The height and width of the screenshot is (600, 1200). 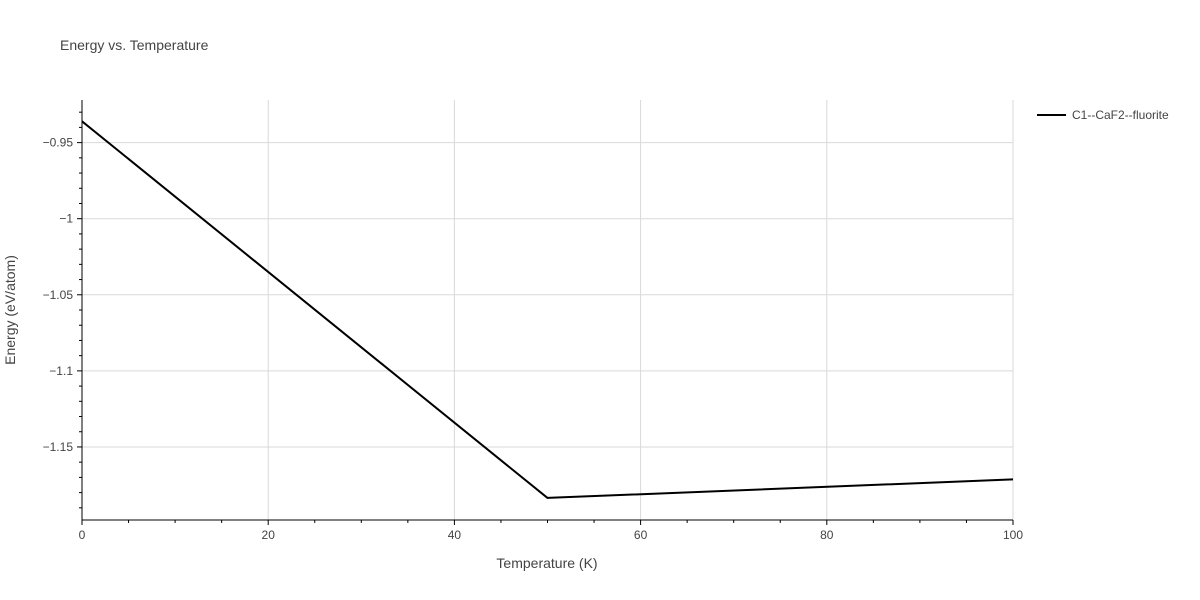 I want to click on y-axis-title: Energy (eV/atom), so click(x=10, y=310).